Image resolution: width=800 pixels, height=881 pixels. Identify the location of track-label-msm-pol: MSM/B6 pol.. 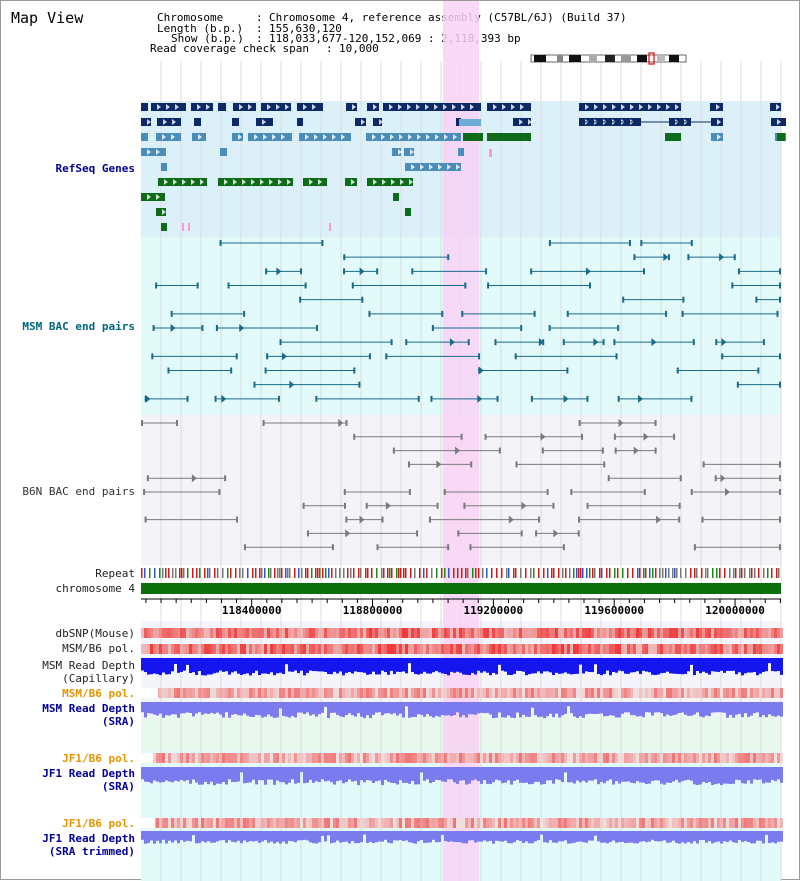
(98, 648).